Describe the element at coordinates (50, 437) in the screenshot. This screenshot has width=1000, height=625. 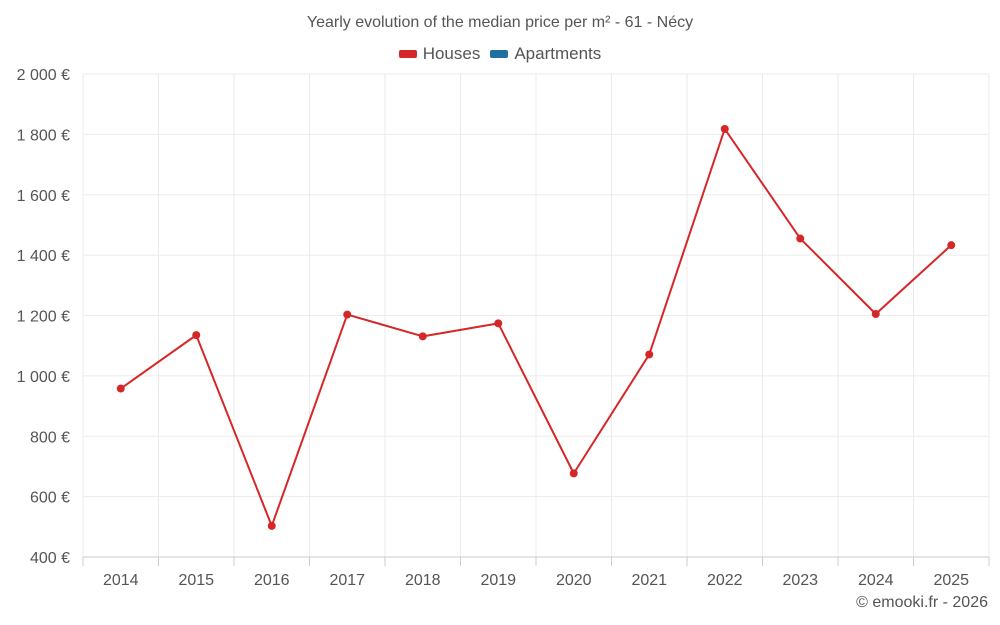
I see `y-tick-label: 800 €` at that location.